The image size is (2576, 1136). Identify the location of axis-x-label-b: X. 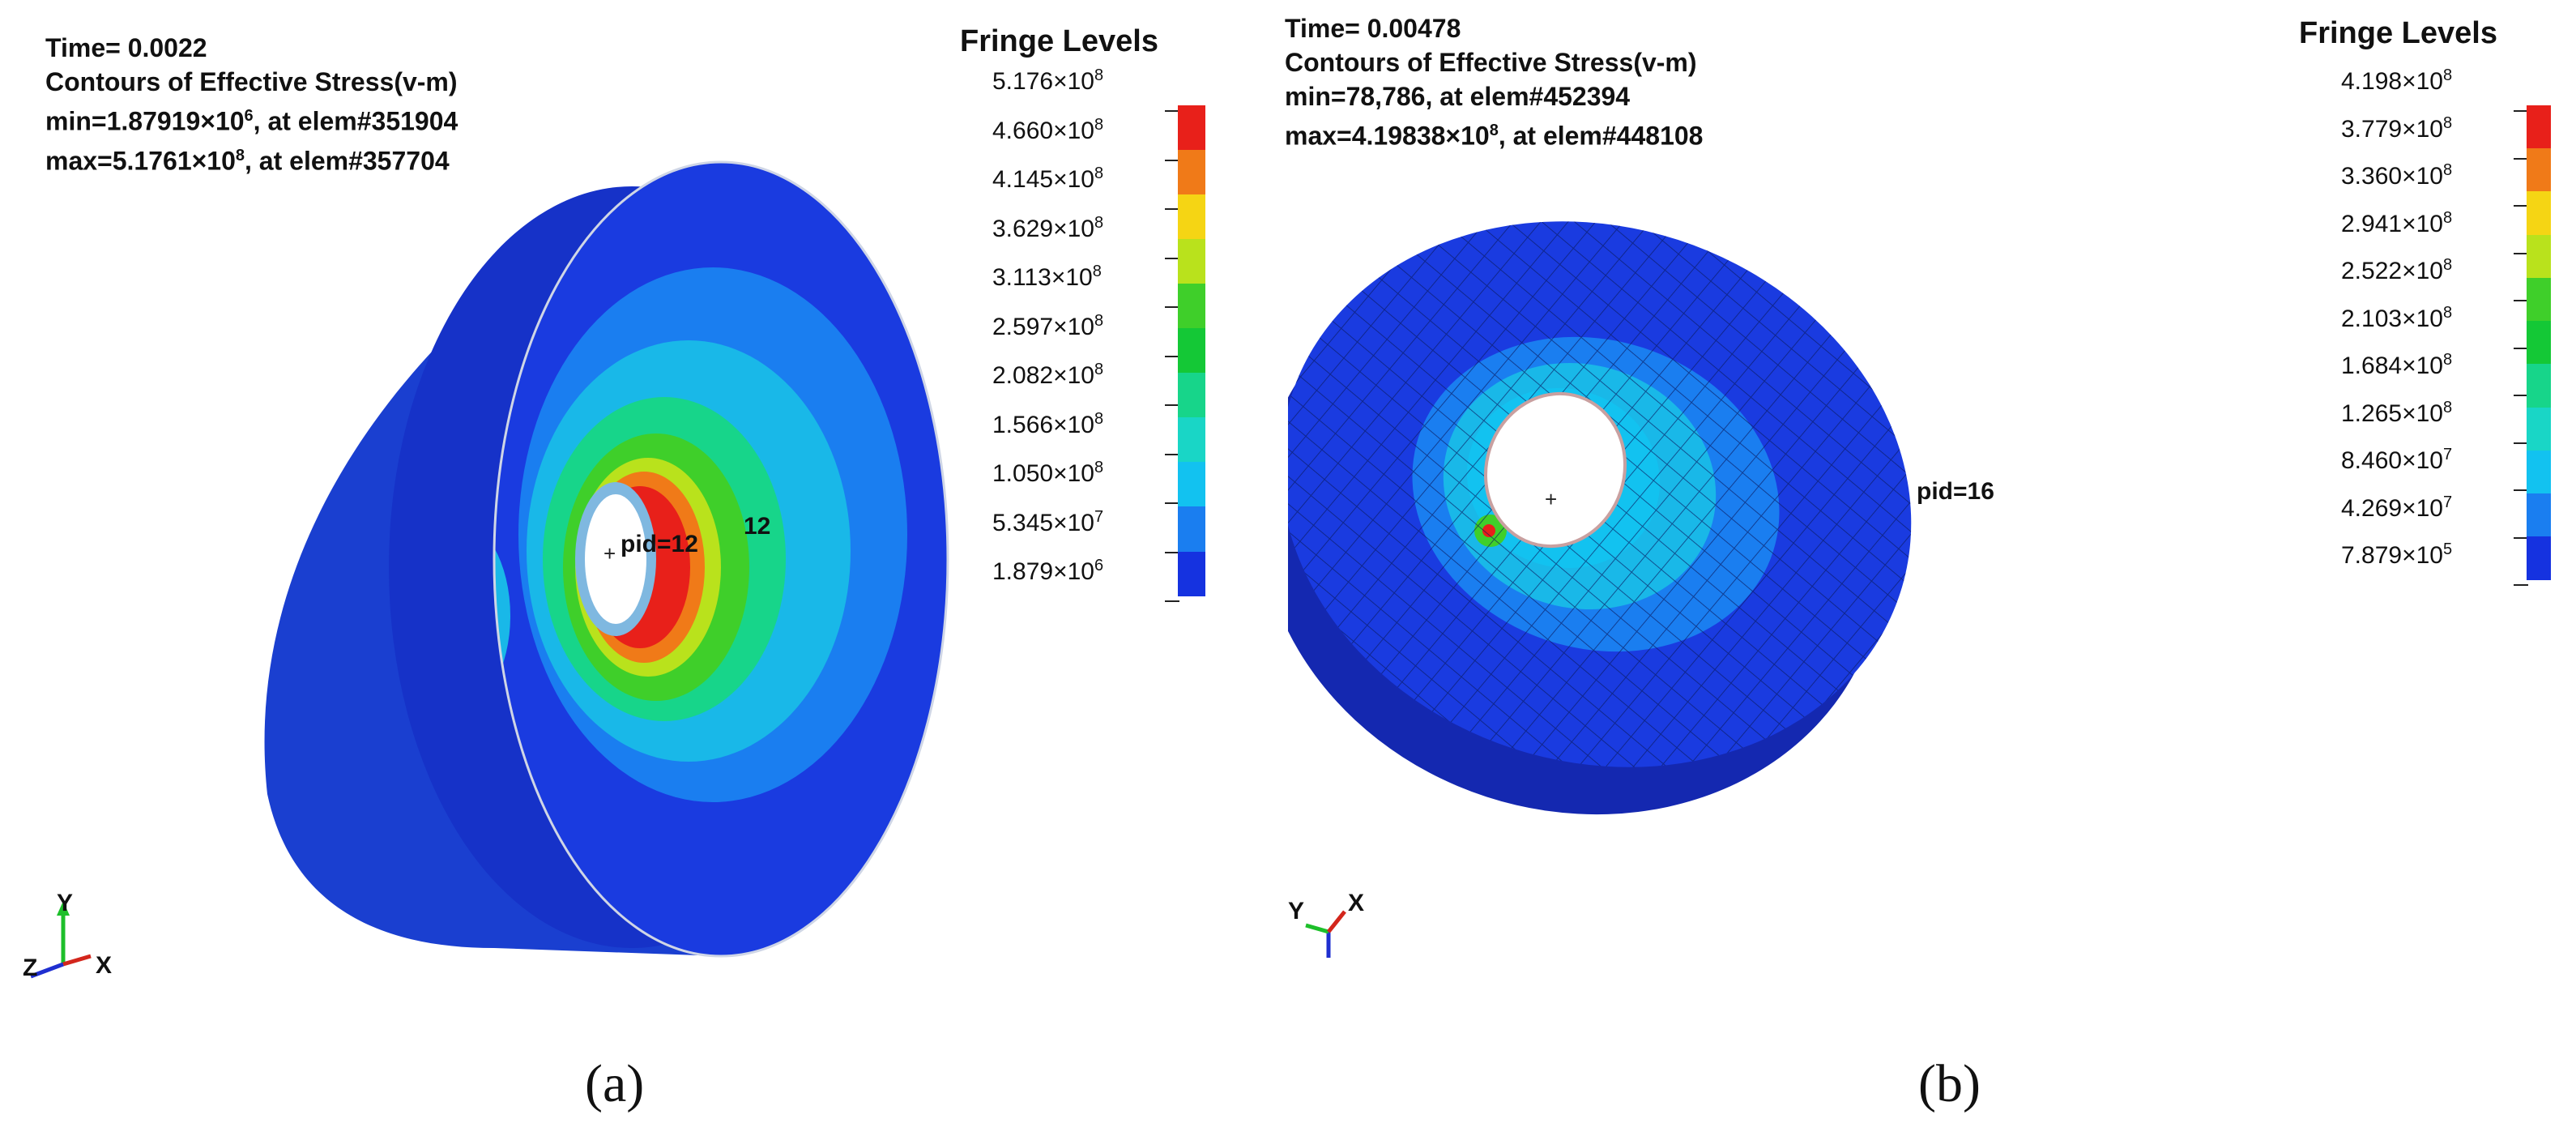
(1357, 903).